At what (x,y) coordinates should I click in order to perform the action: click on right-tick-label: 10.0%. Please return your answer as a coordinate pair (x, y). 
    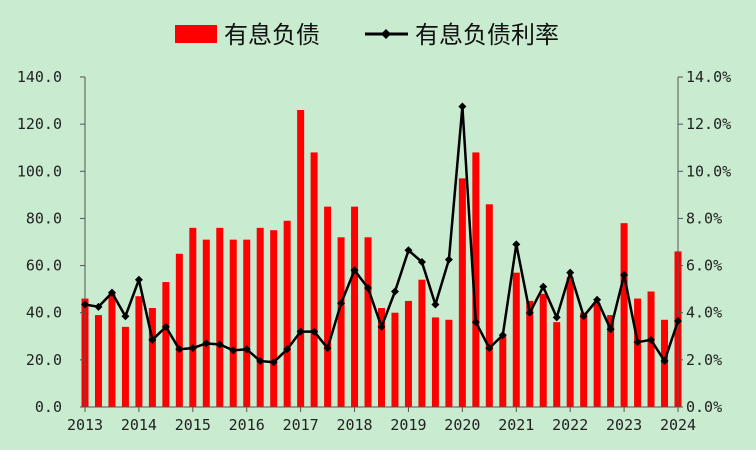
    Looking at the image, I should click on (708, 171).